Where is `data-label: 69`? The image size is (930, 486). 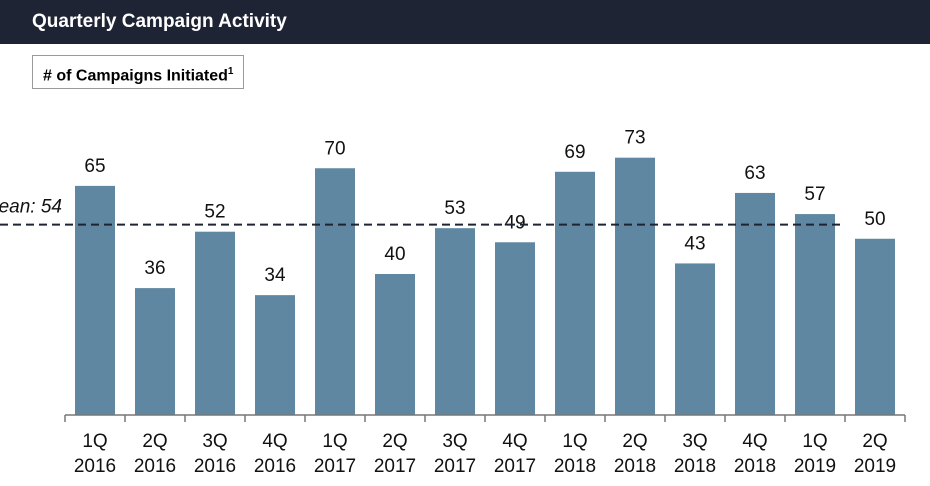 data-label: 69 is located at coordinates (574, 152).